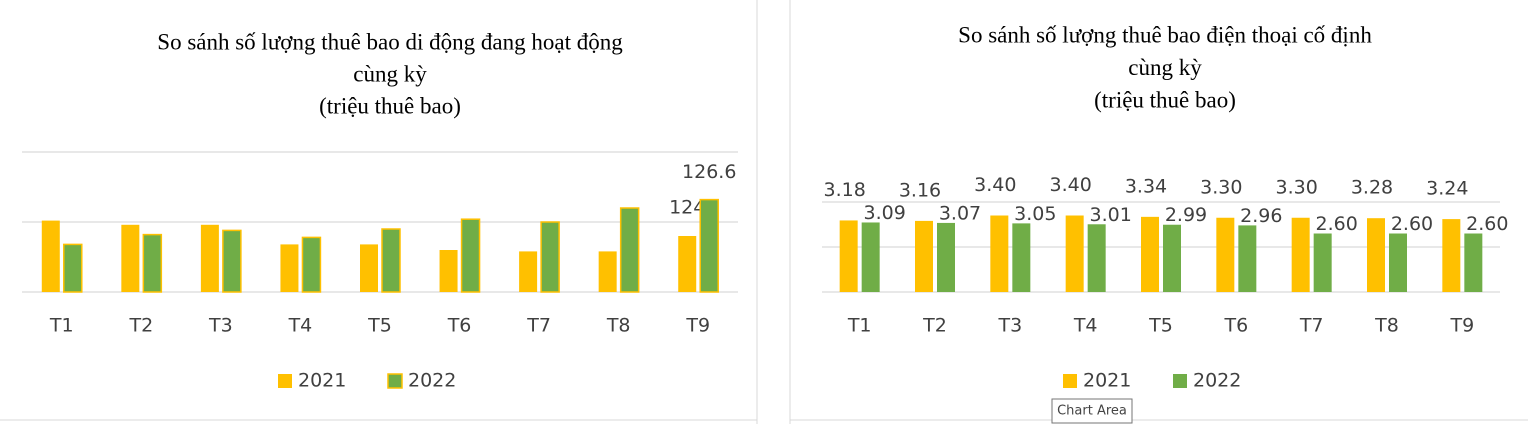  Describe the element at coordinates (1146, 186) in the screenshot. I see `data-label: 3.34` at that location.